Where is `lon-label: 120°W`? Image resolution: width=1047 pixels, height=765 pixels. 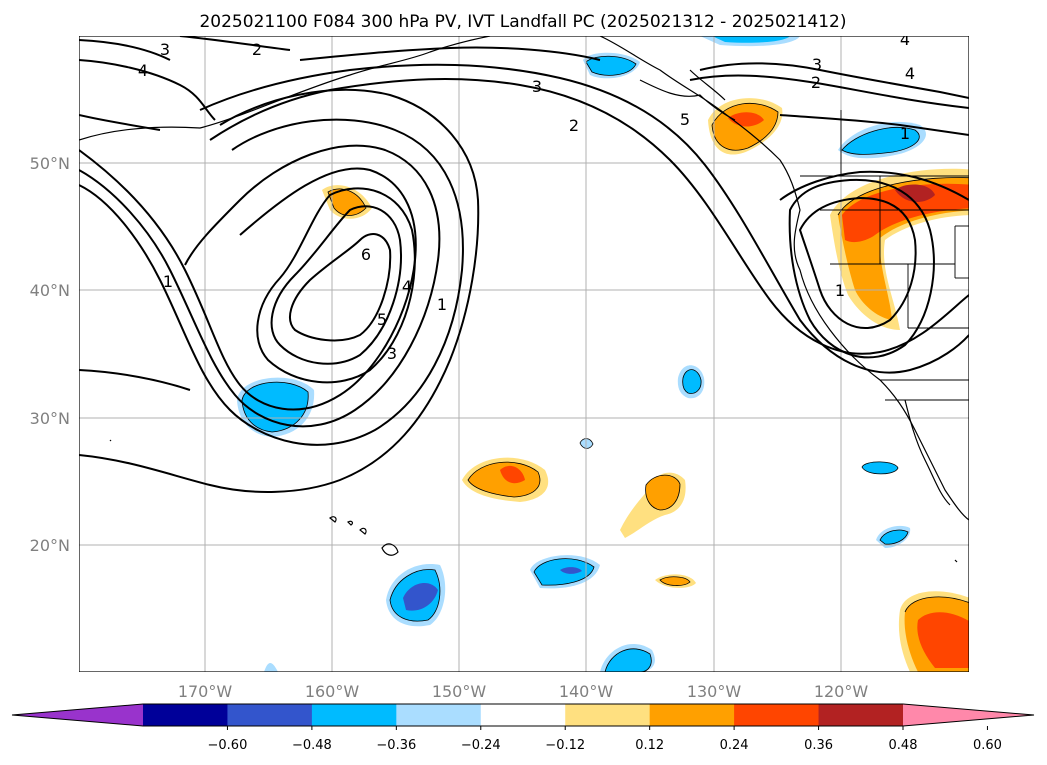 lon-label: 120°W is located at coordinates (841, 691).